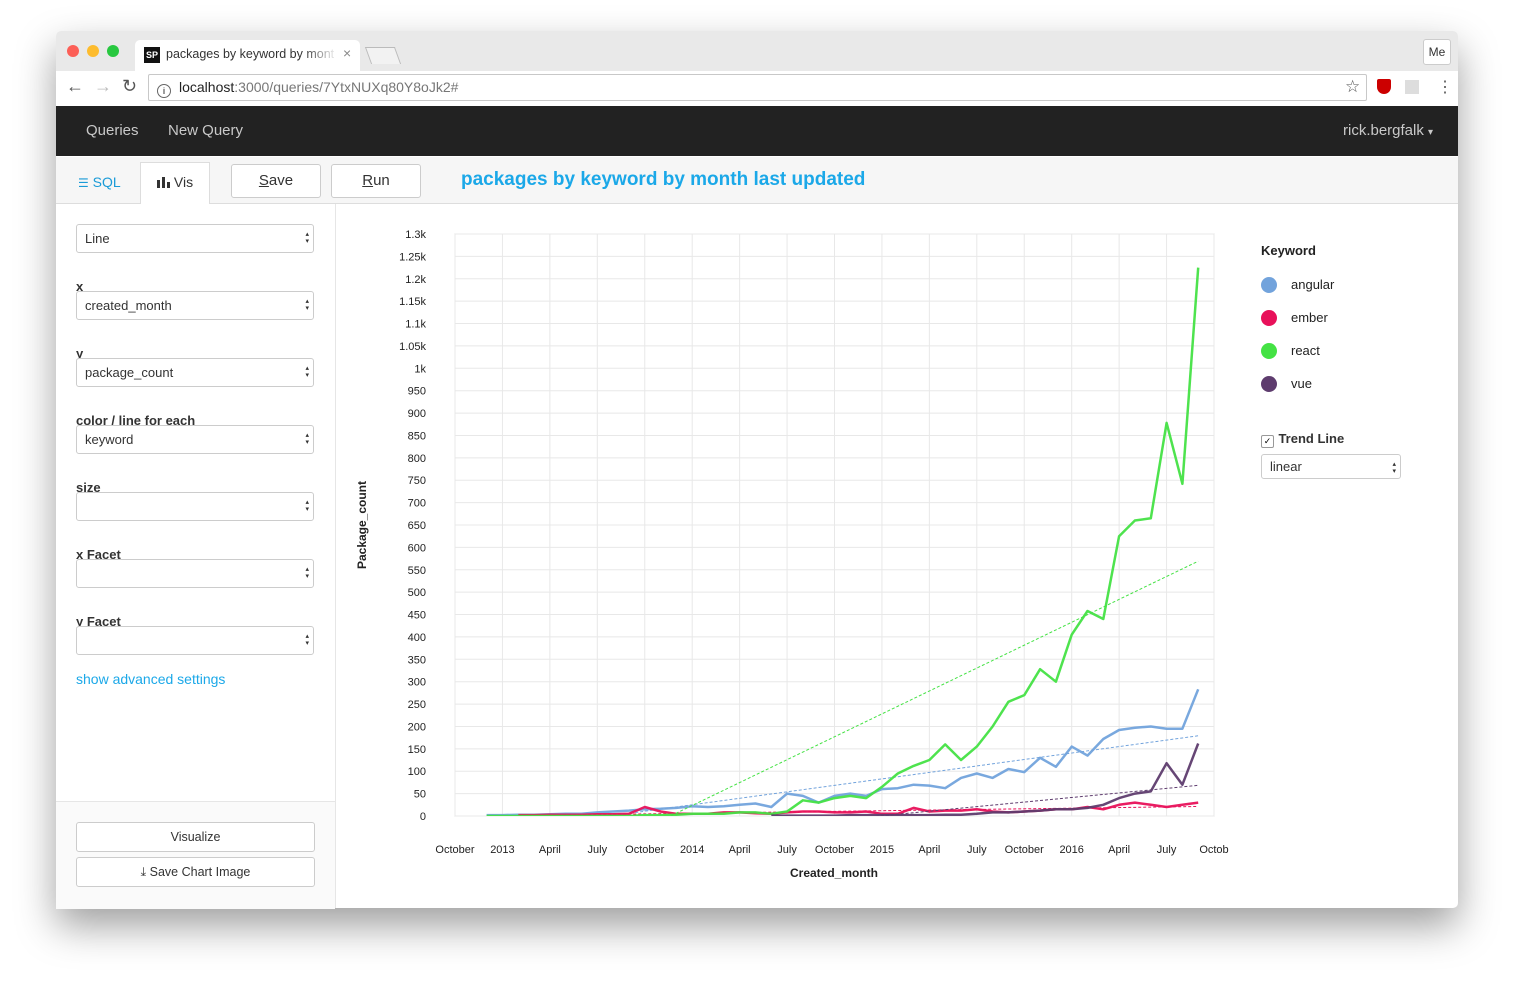  What do you see at coordinates (1301, 383) in the screenshot?
I see `legend-label: vue` at bounding box center [1301, 383].